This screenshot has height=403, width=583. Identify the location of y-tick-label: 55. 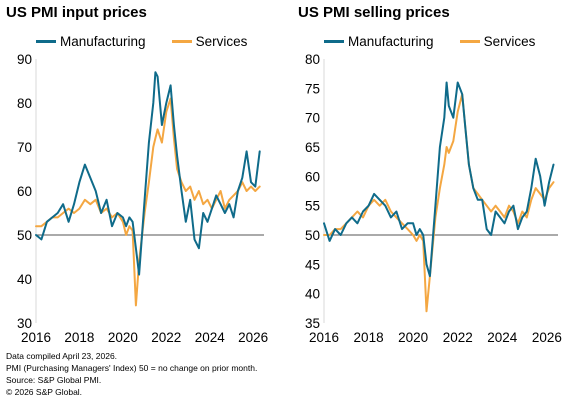
(312, 206).